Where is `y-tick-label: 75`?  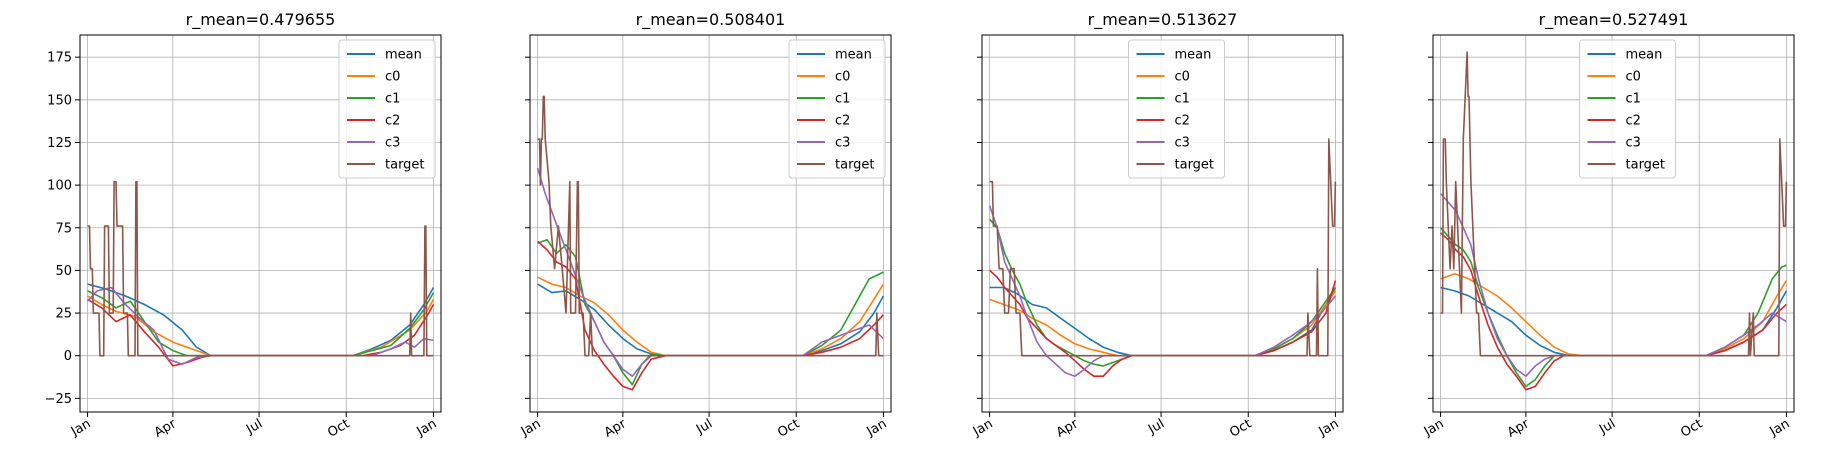 y-tick-label: 75 is located at coordinates (63, 228).